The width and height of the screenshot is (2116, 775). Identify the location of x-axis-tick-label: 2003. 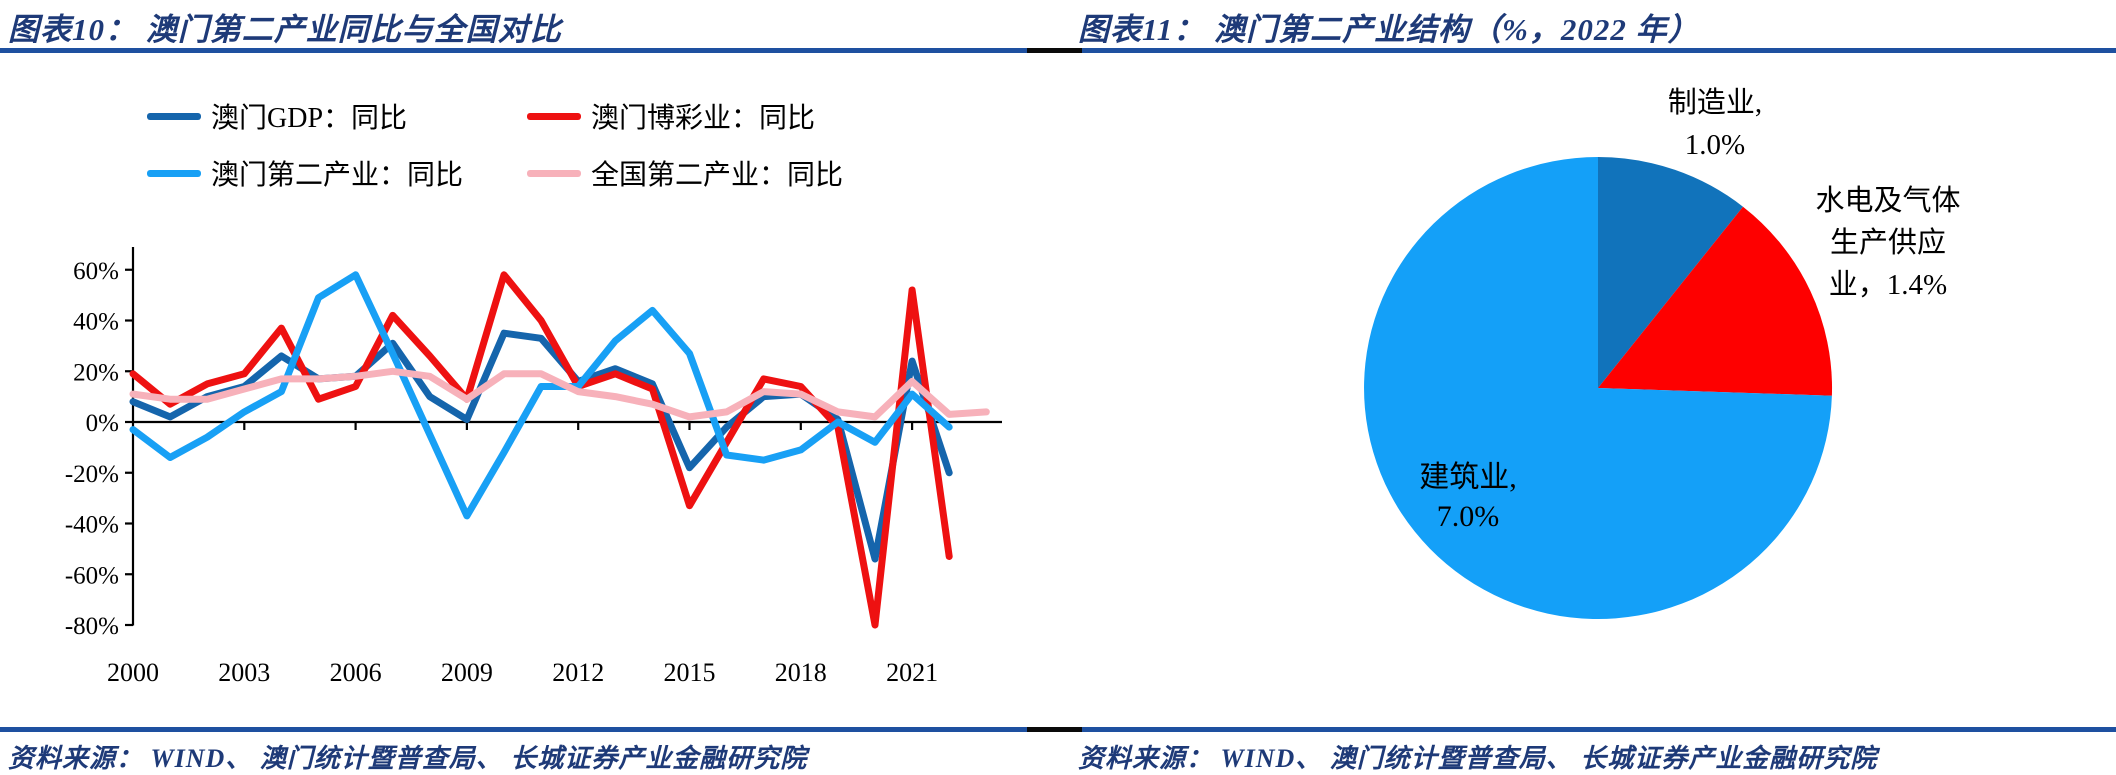
(244, 672).